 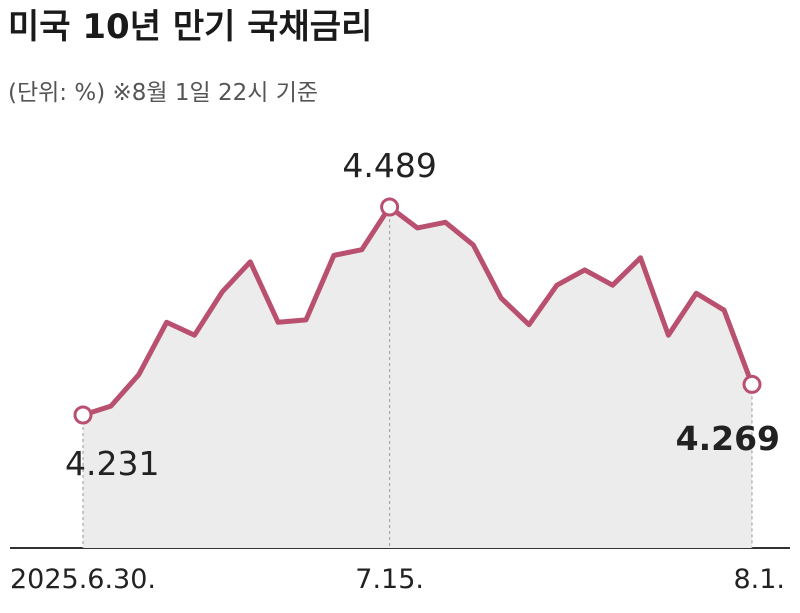 What do you see at coordinates (389, 165) in the screenshot?
I see `data-label: 4.489` at bounding box center [389, 165].